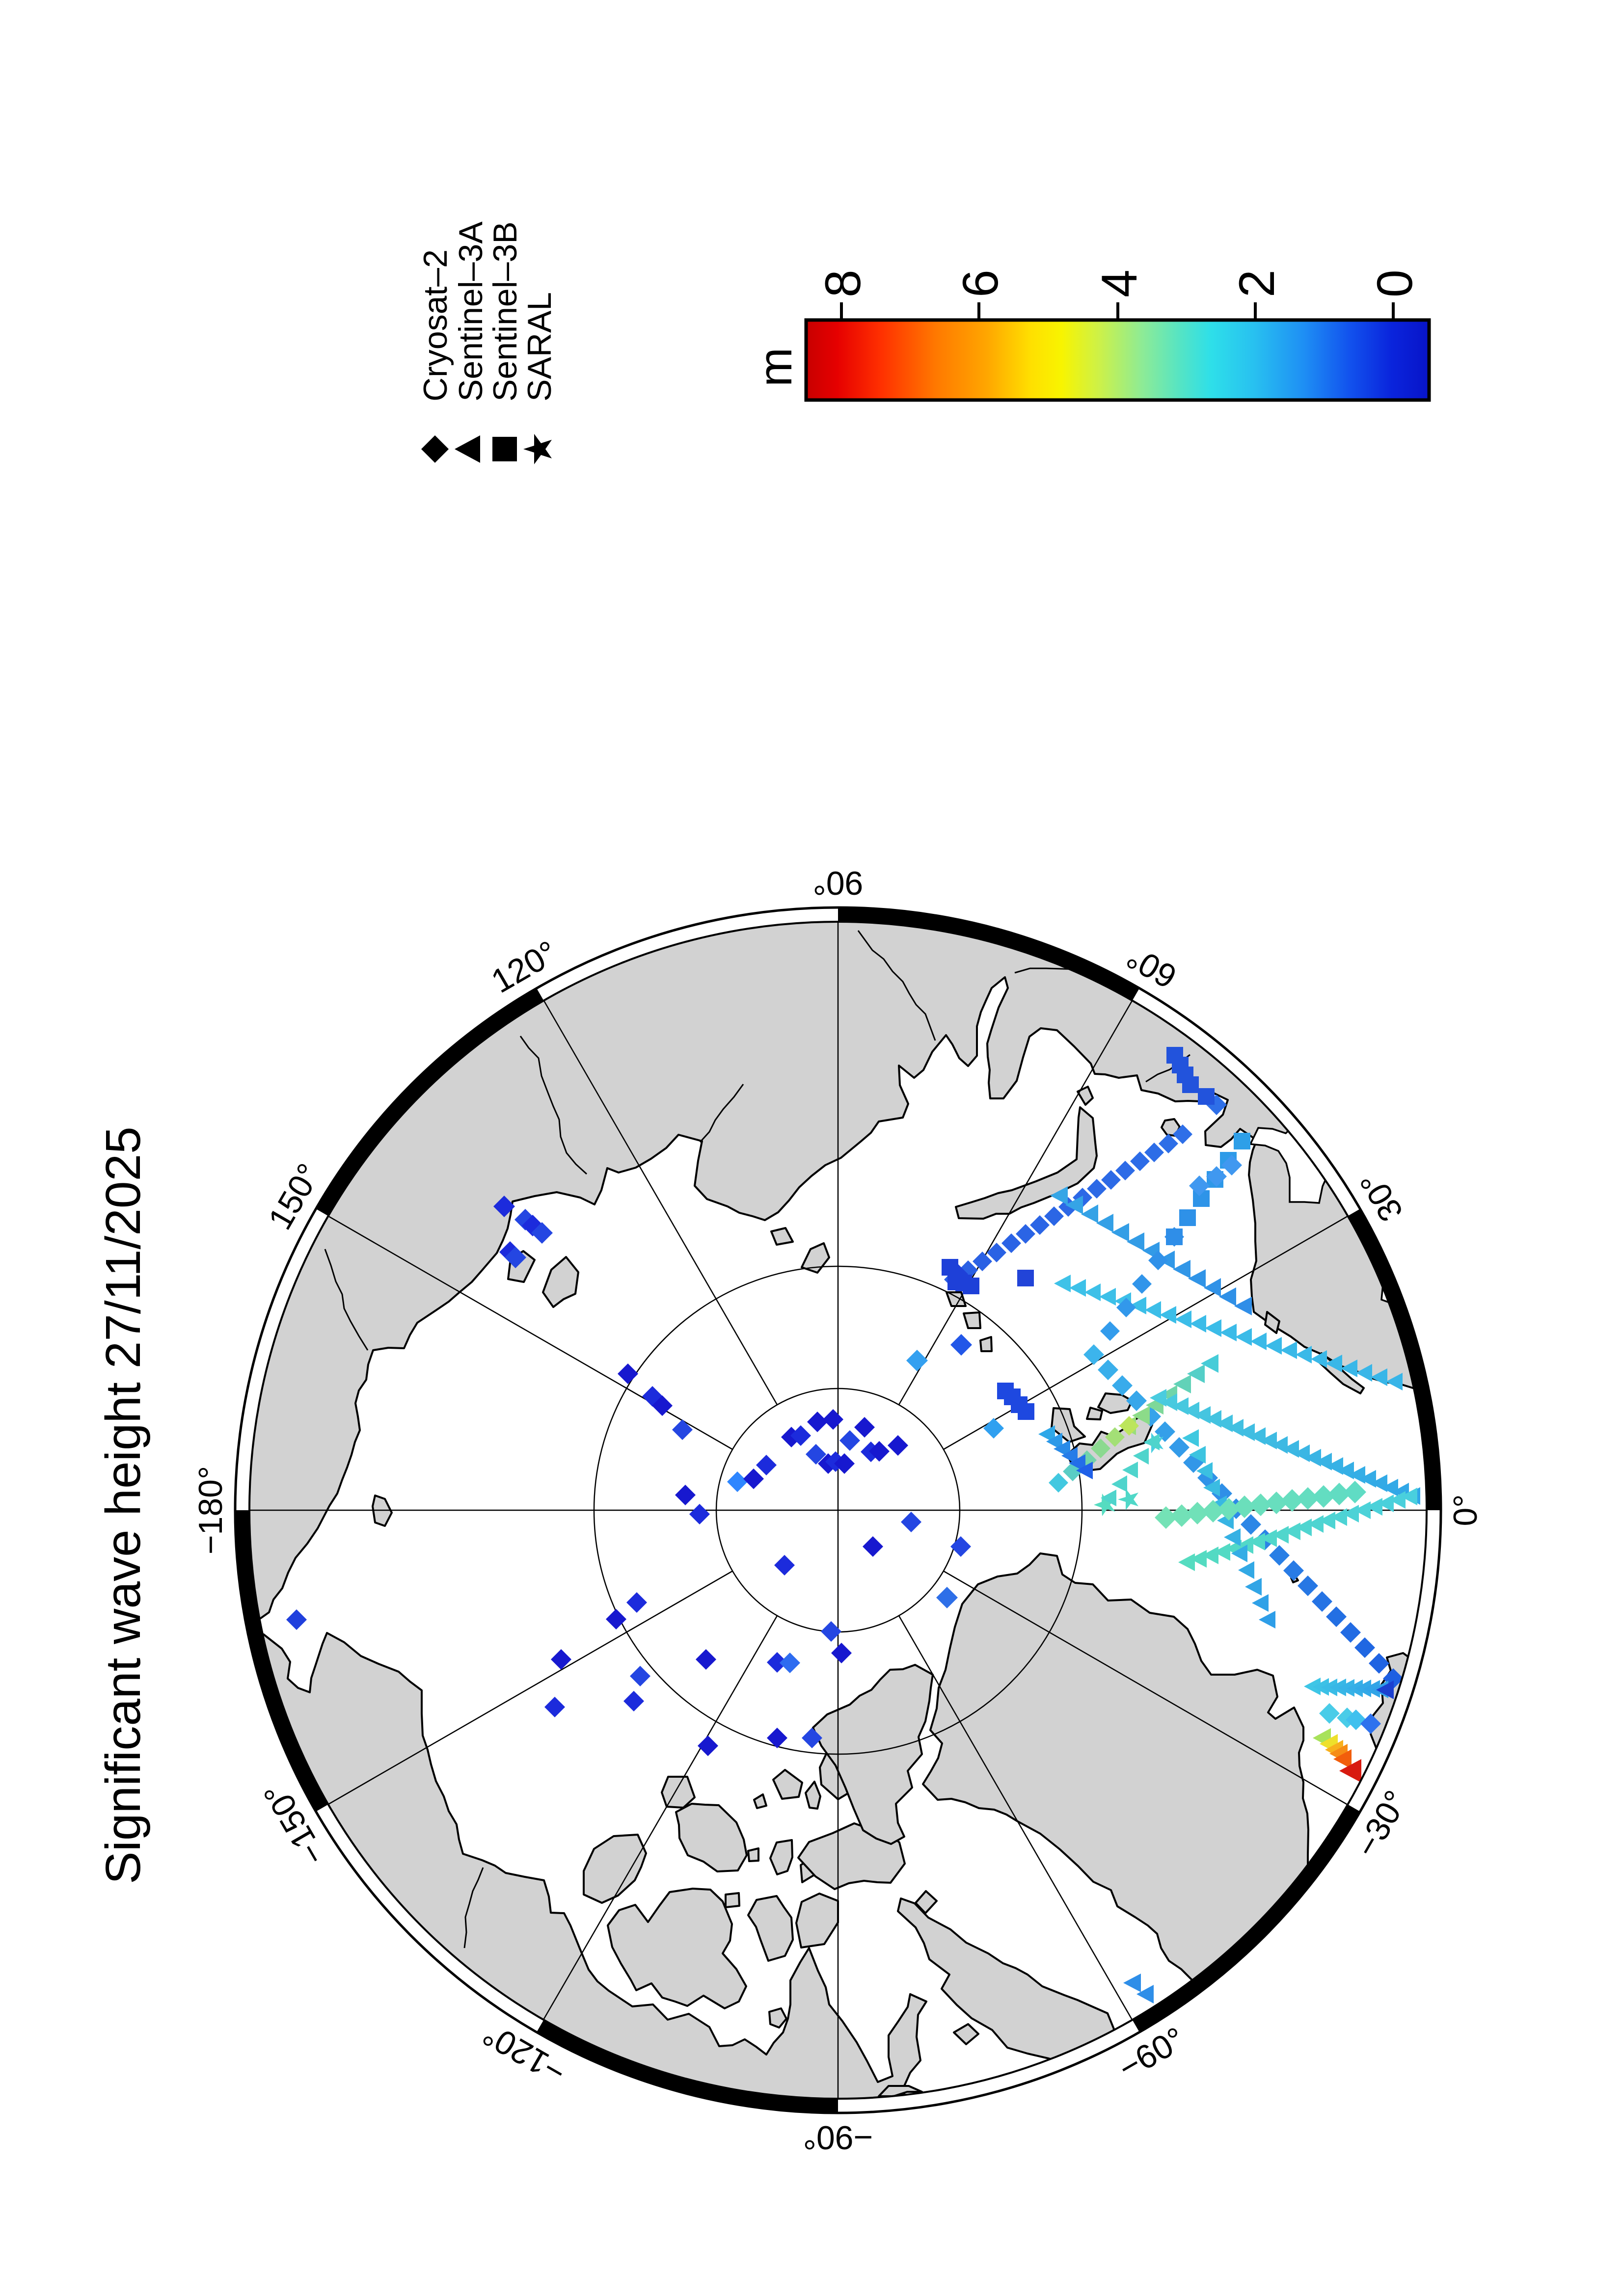 The height and width of the screenshot is (2296, 1623). Describe the element at coordinates (1395, 283) in the screenshot. I see `svg-text: 0` at that location.